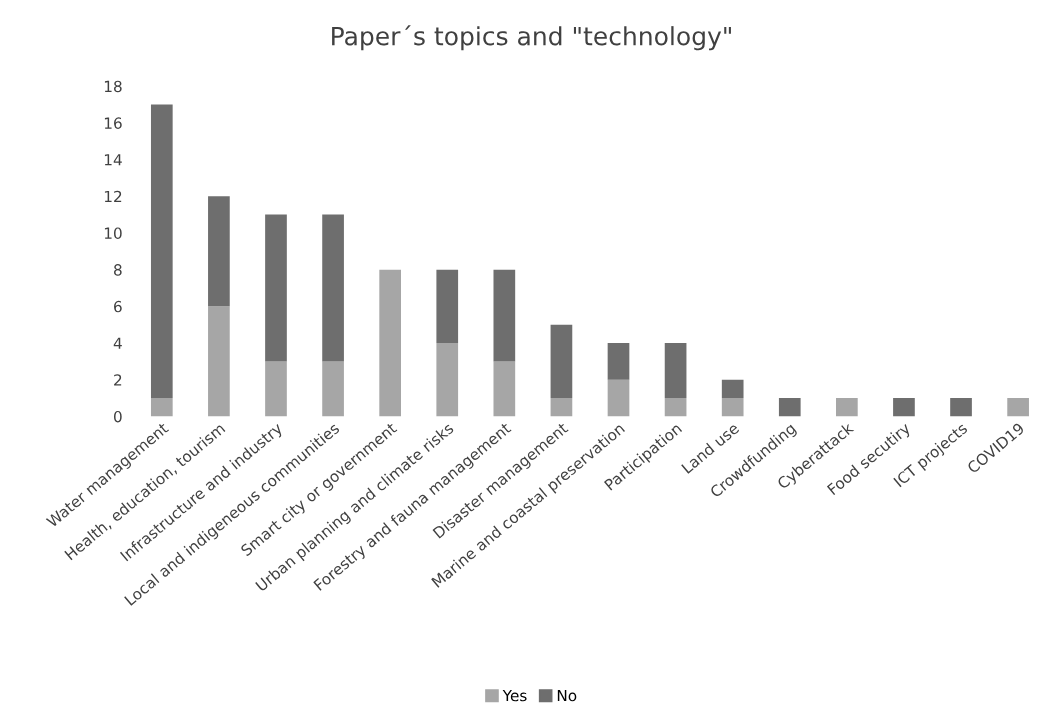 The width and height of the screenshot is (1063, 718). I want to click on y-tick-label: 8, so click(118, 270).